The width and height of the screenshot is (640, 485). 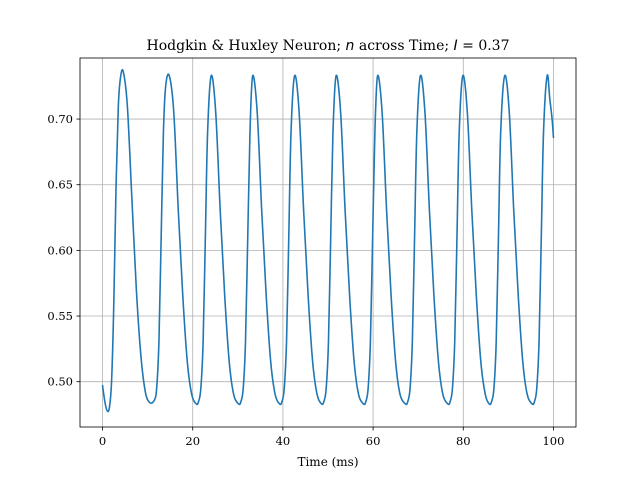 What do you see at coordinates (373, 441) in the screenshot?
I see `x-tick-label: 60` at bounding box center [373, 441].